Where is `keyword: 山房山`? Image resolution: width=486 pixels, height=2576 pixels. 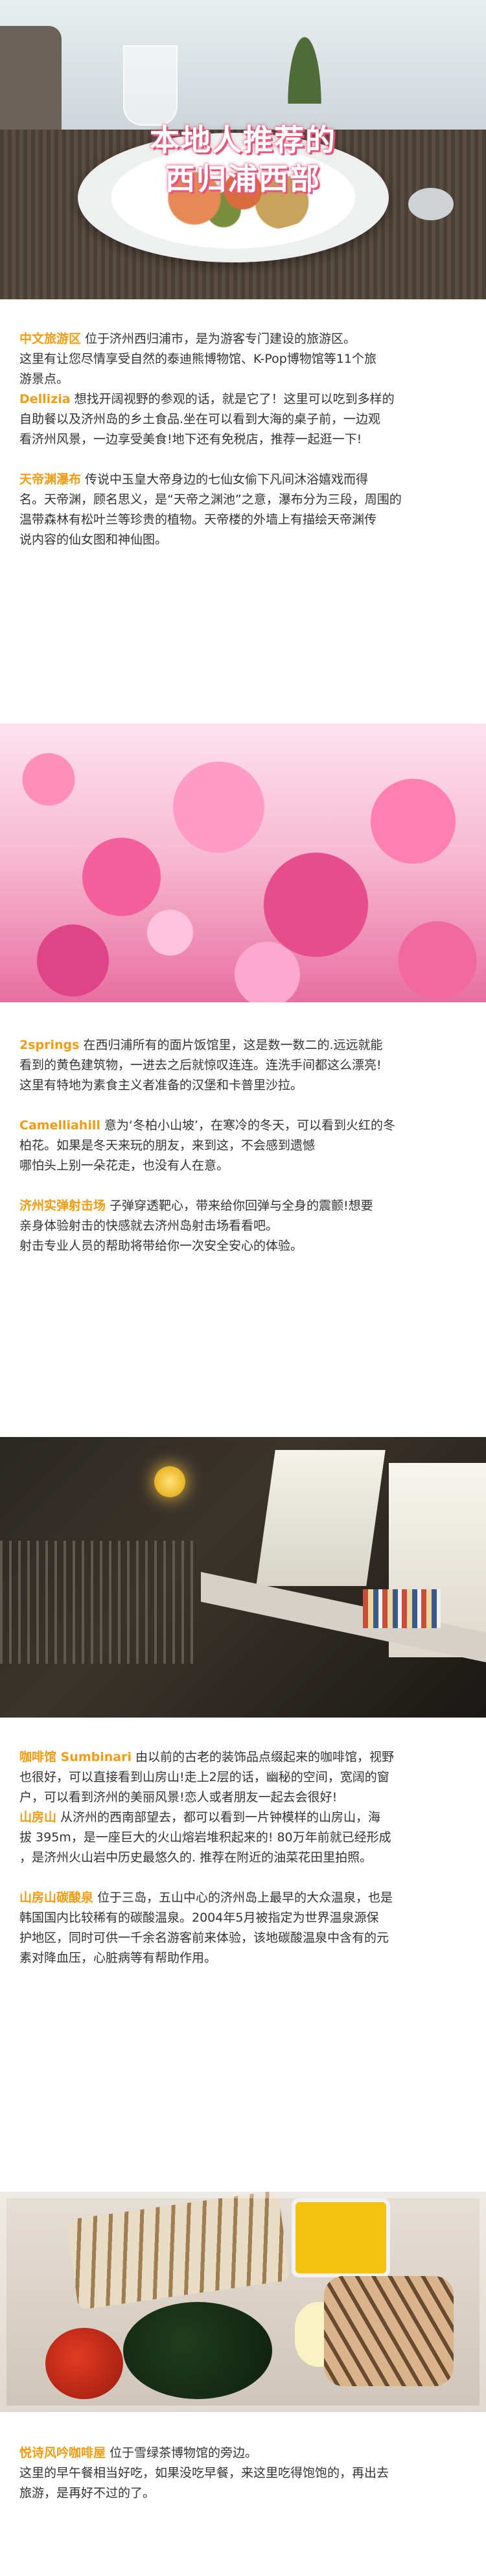
keyword: 山房山 is located at coordinates (38, 1817).